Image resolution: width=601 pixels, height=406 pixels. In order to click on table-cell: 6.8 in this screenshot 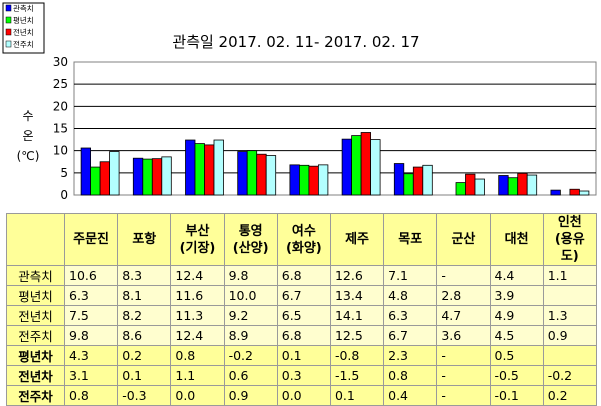, I will do `click(303, 275)`.